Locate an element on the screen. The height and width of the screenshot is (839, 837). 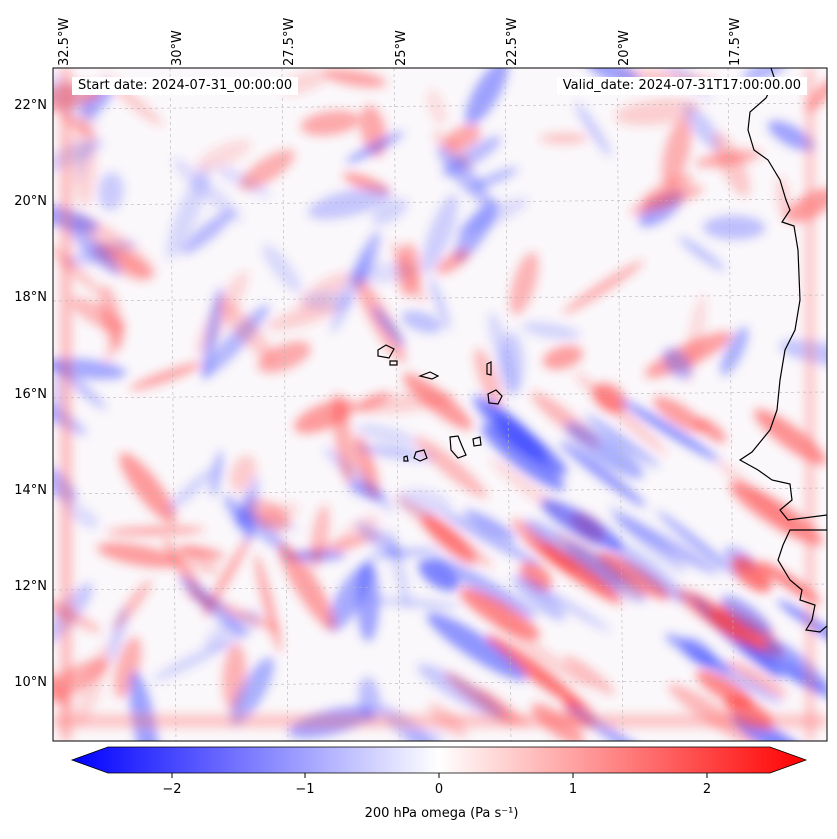
valid-date-label: Valid_date: 2024-07-31T17:00:00.00 is located at coordinates (681, 86).